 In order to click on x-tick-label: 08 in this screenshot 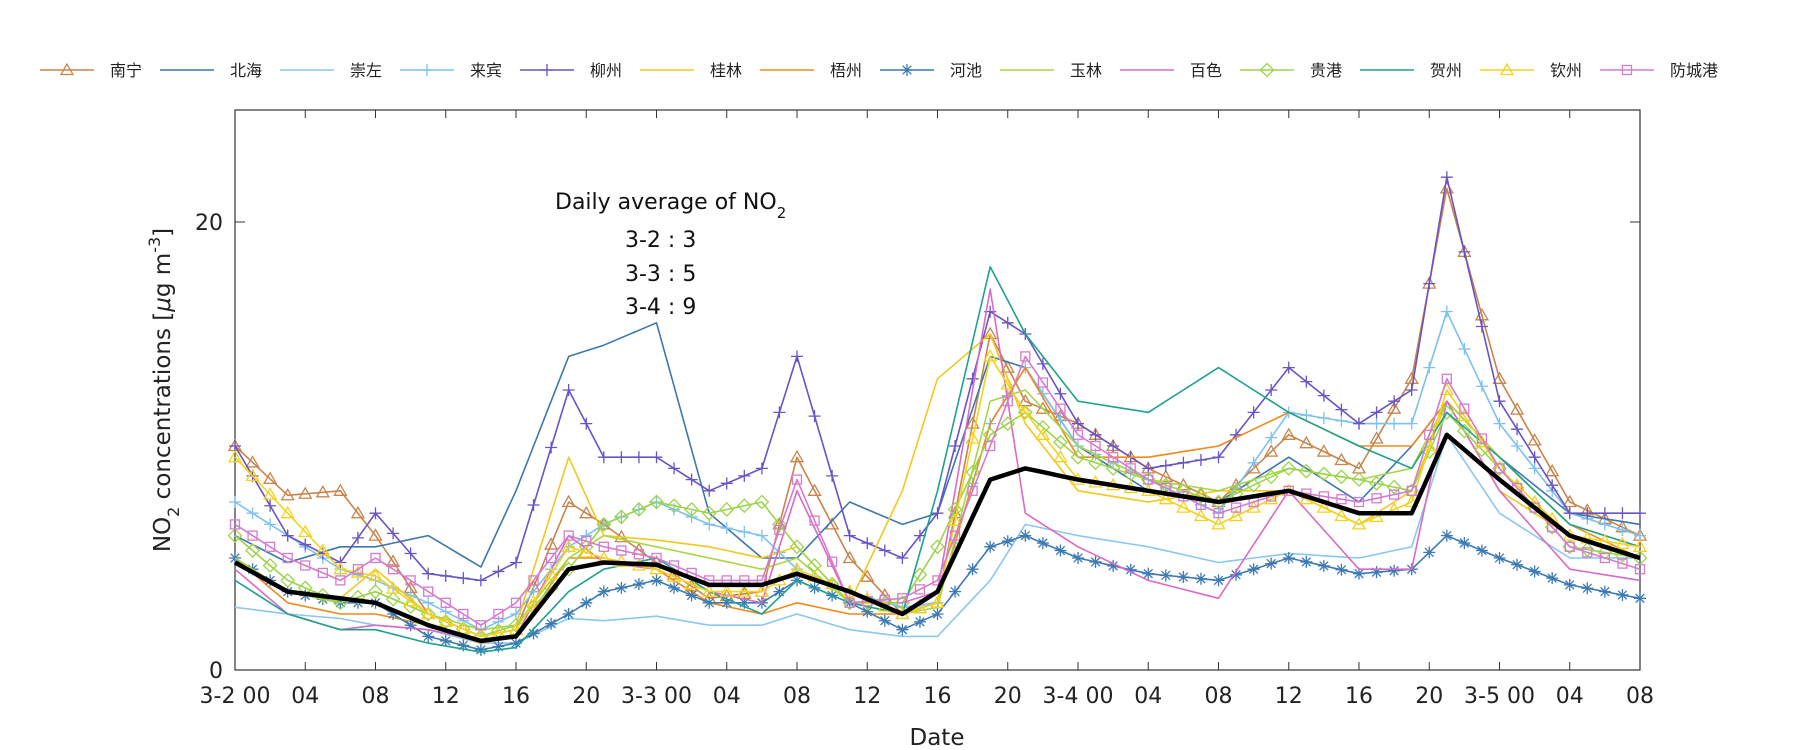, I will do `click(1219, 696)`.